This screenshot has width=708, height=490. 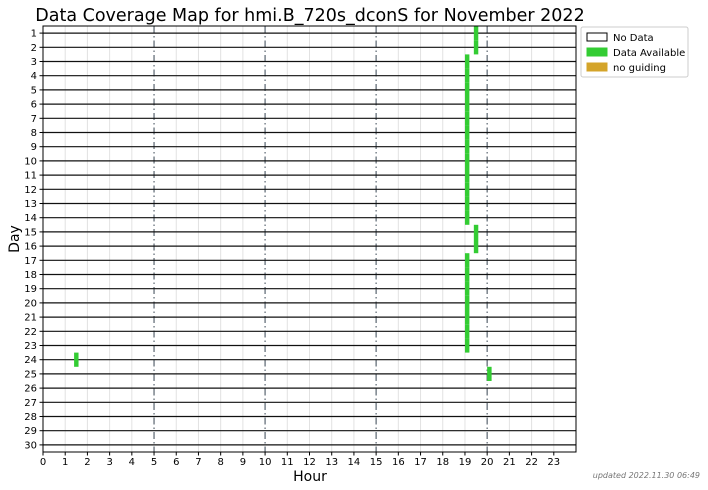 What do you see at coordinates (34, 133) in the screenshot?
I see `y-tick-label: 8` at bounding box center [34, 133].